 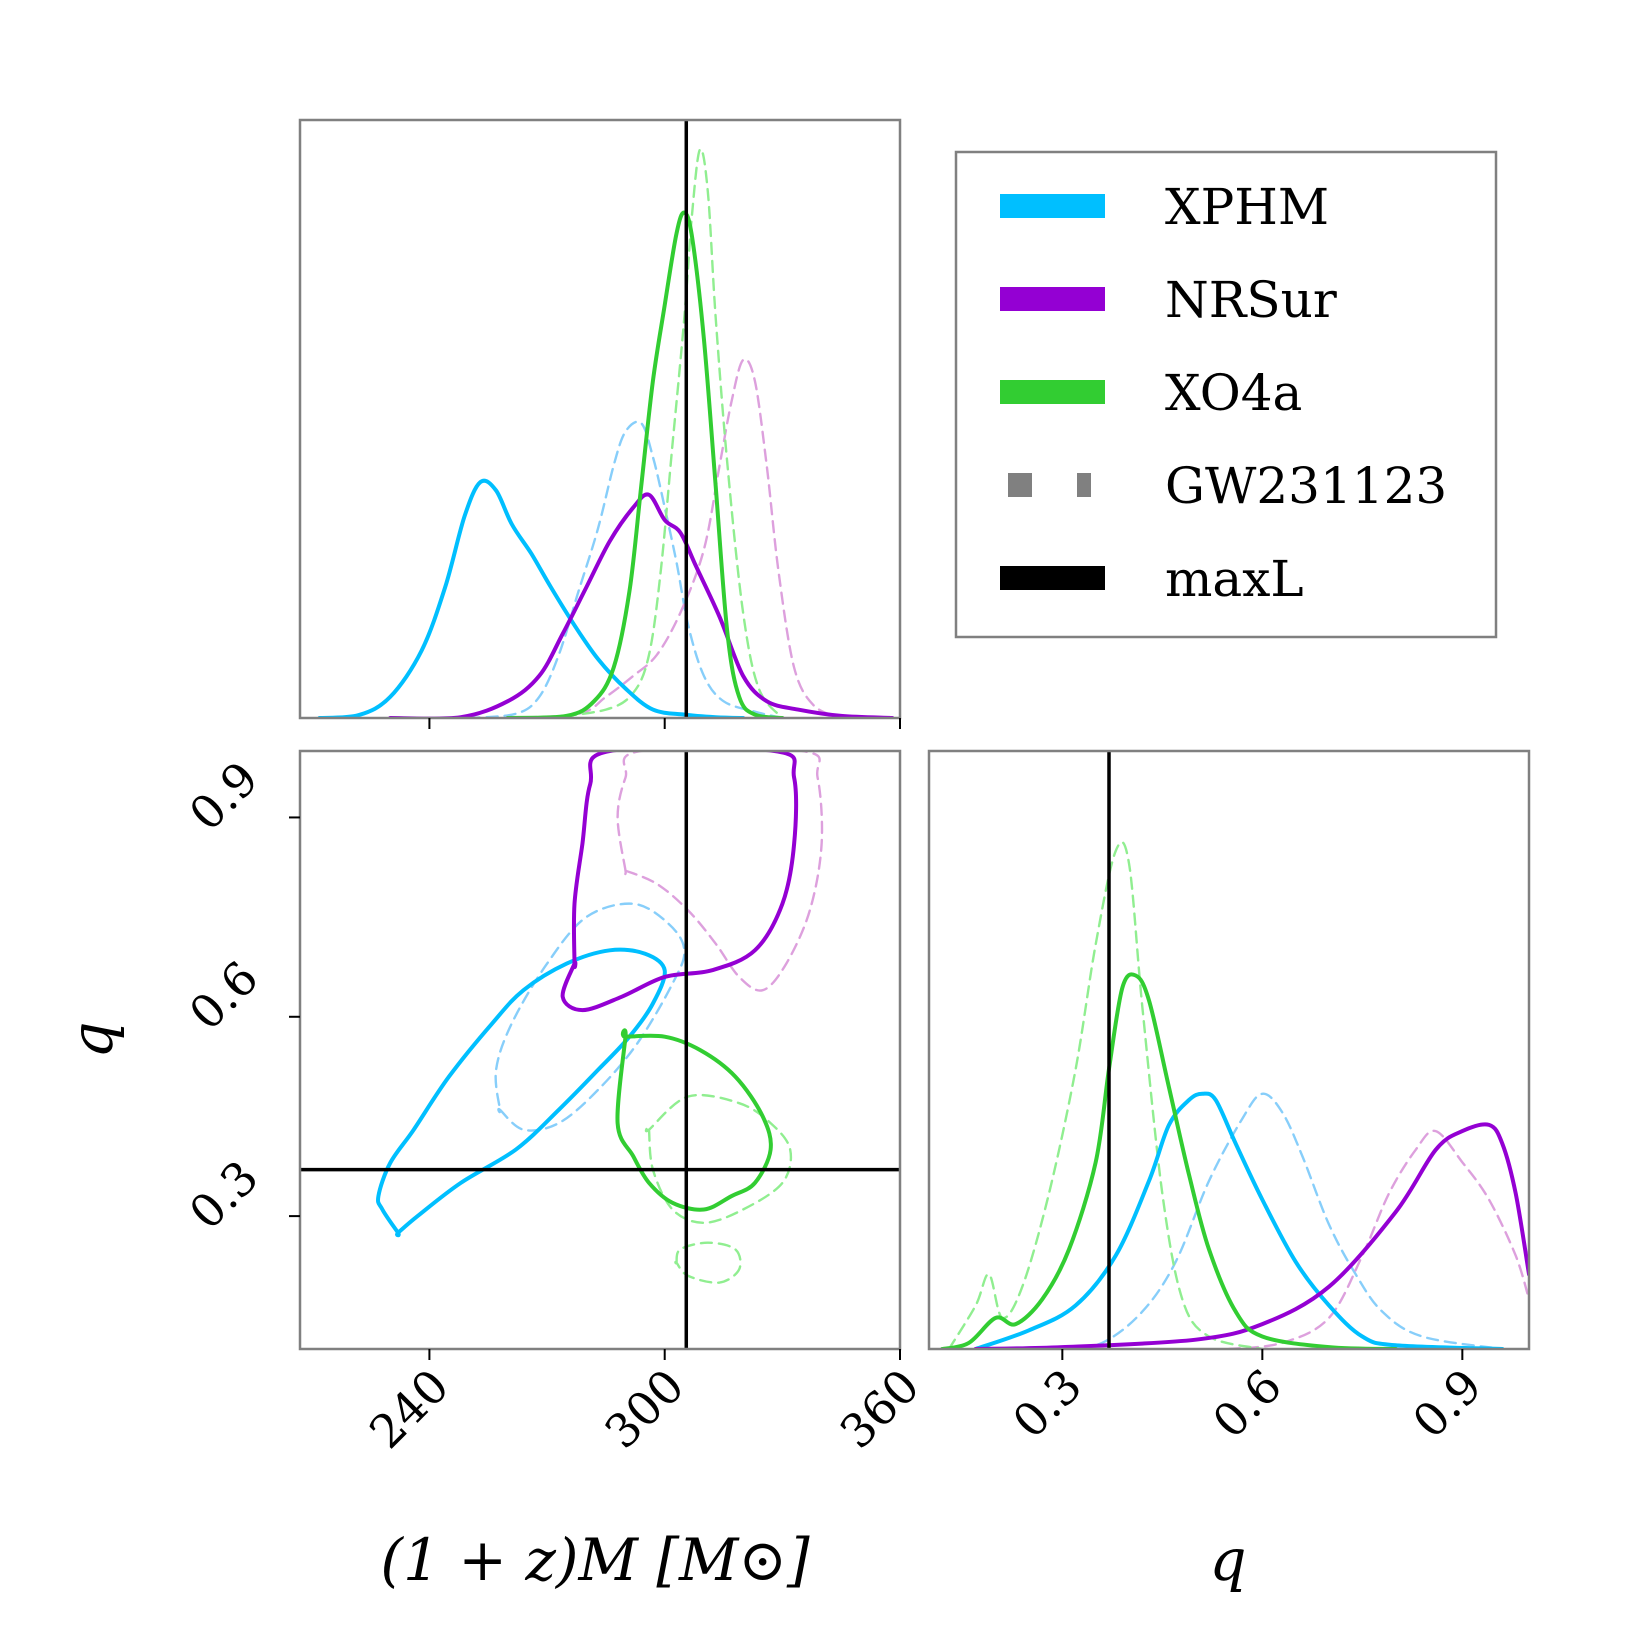 I want to click on contour-gw231123-xphm, so click(x=590, y=1017).